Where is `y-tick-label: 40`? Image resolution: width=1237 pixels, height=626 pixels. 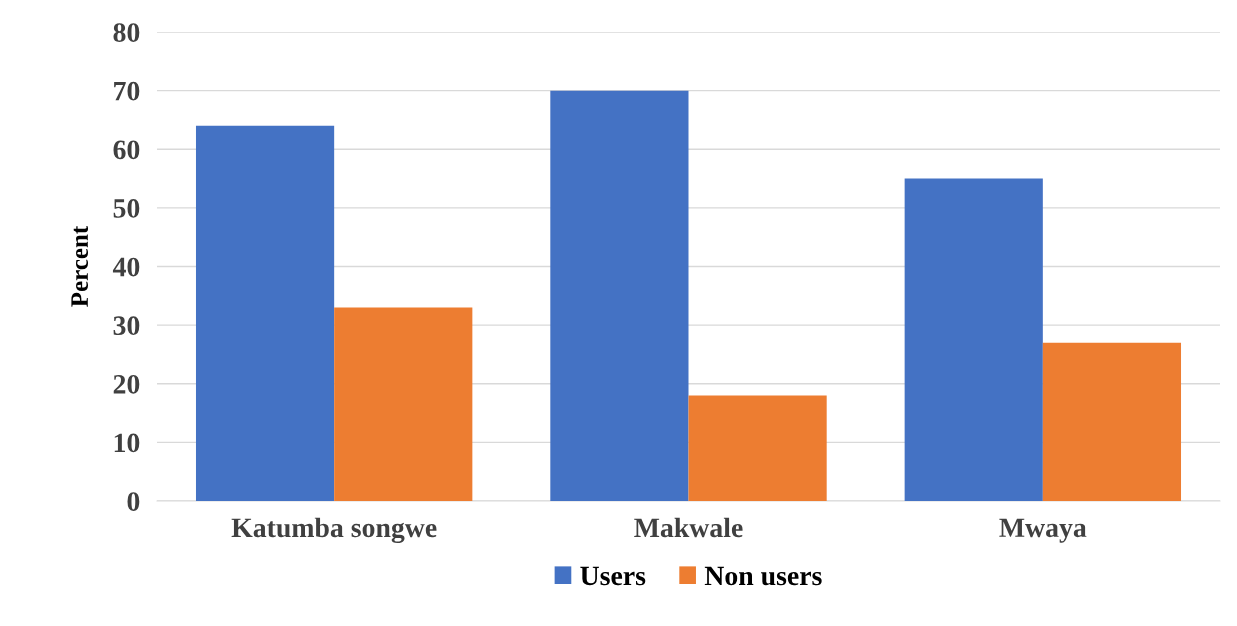
y-tick-label: 40 is located at coordinates (126, 267).